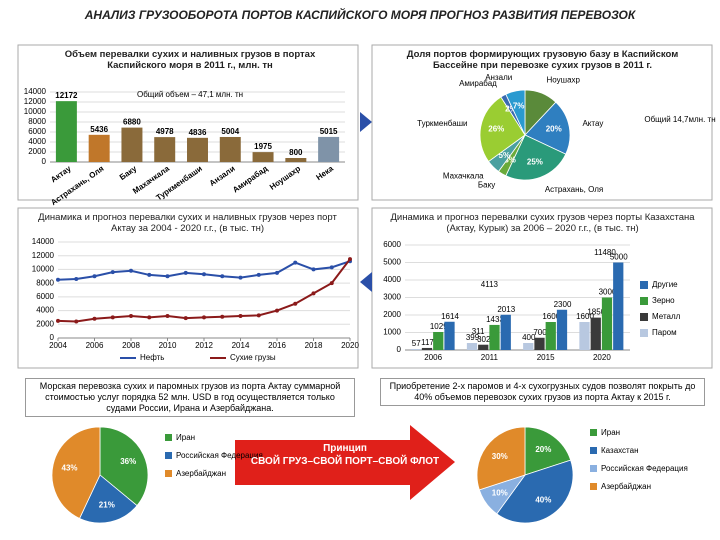 Image resolution: width=720 pixels, height=540 pixels. Describe the element at coordinates (277, 345) in the screenshot. I see `x-tick-label: 2016` at that location.